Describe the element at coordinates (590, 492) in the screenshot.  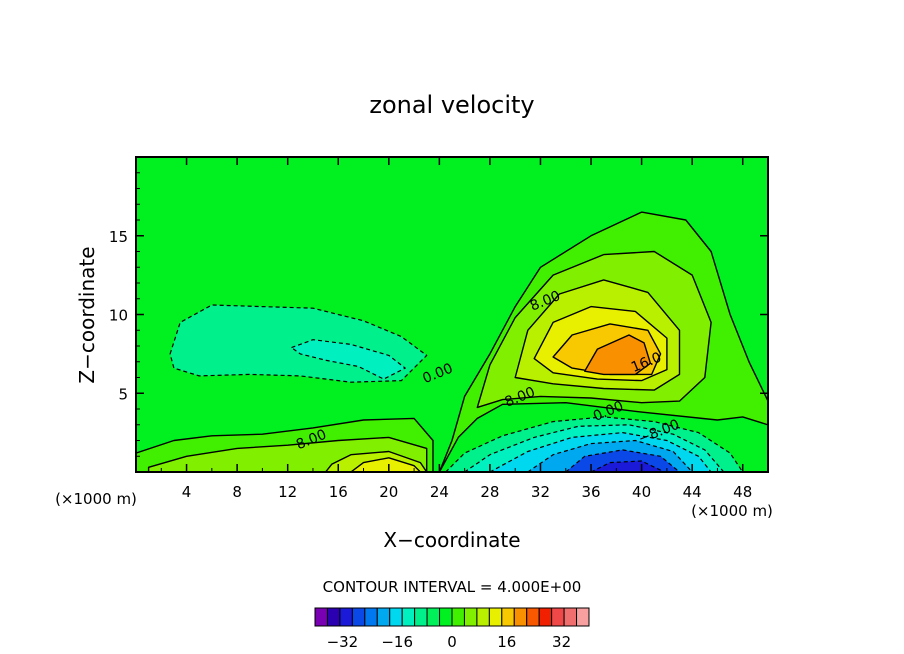
I see `x-tick-label-8: 36` at that location.